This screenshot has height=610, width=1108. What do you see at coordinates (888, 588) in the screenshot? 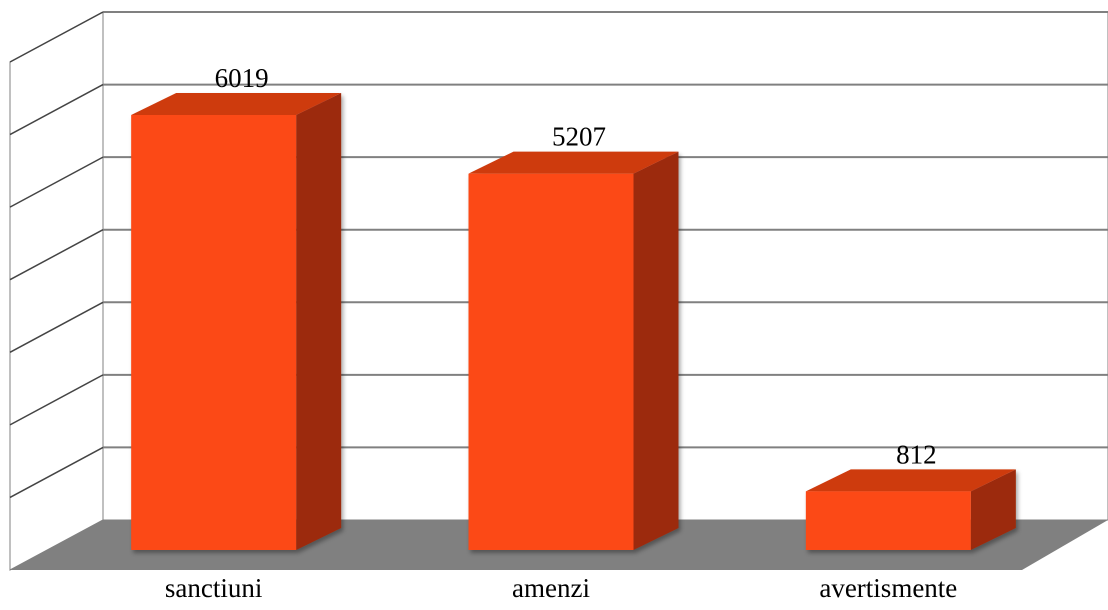
I see `category-label: avertismente` at bounding box center [888, 588].